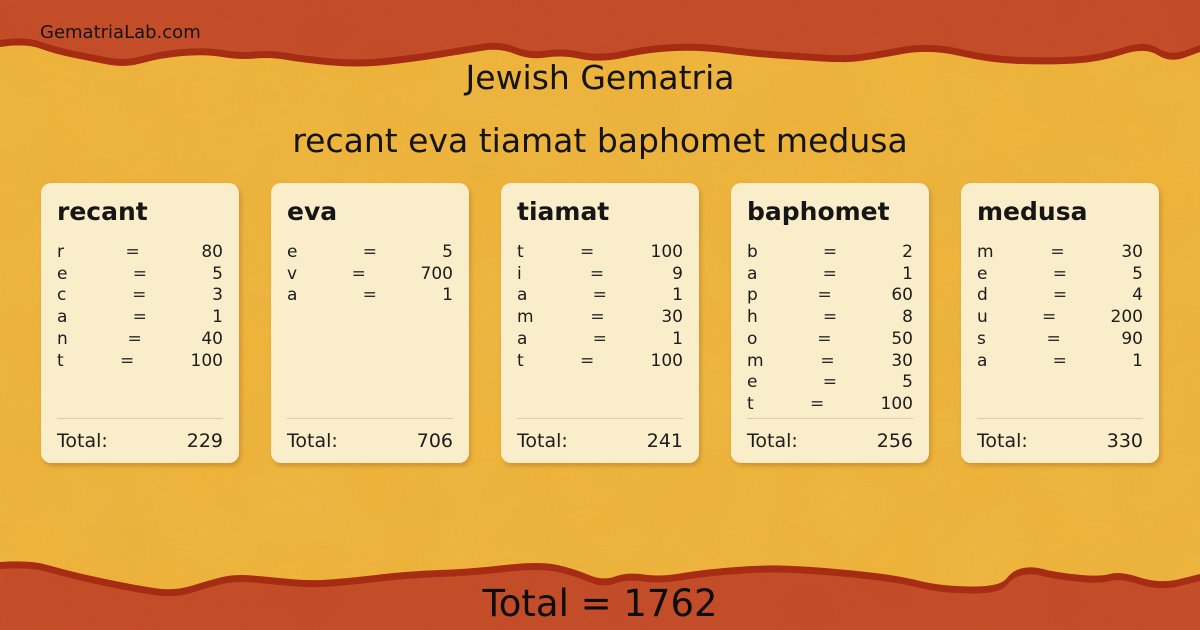  What do you see at coordinates (217, 295) in the screenshot?
I see `value-cell: 3` at bounding box center [217, 295].